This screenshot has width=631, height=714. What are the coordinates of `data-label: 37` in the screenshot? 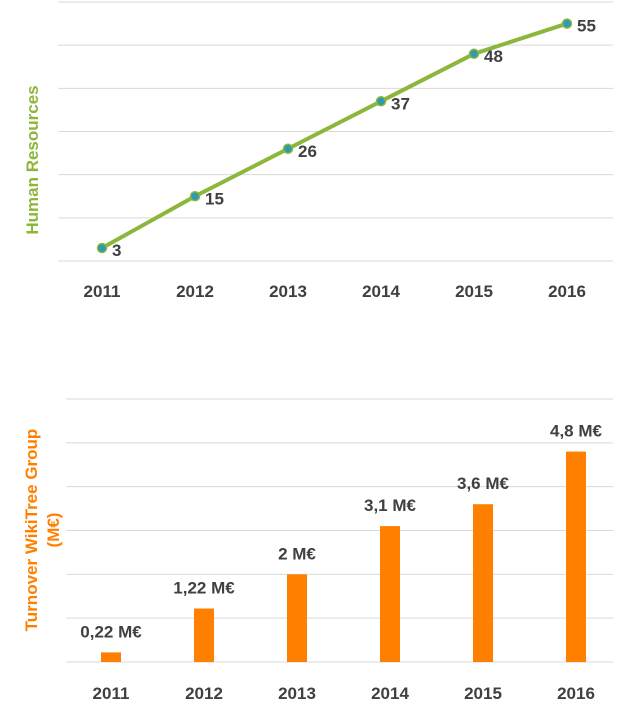 It's located at (400, 103).